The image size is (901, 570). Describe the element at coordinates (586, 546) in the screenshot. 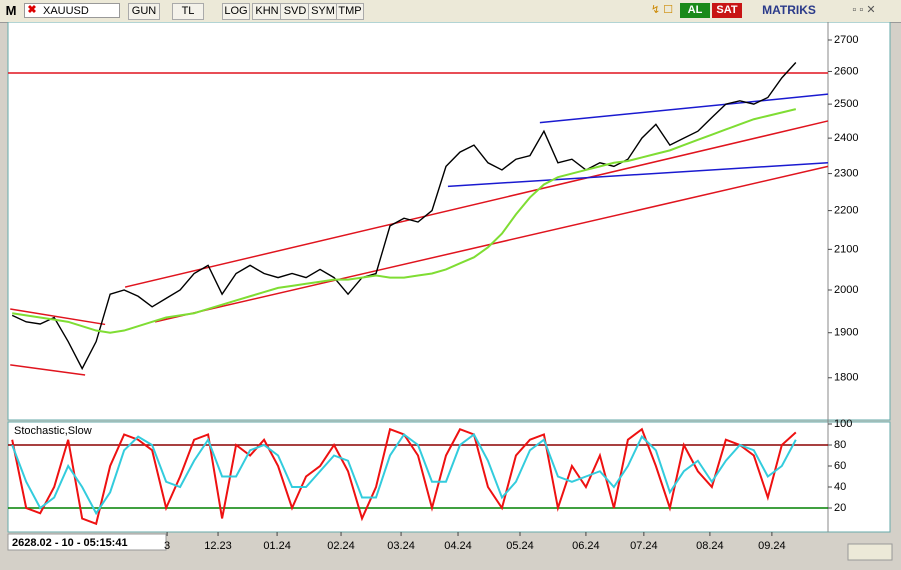

I see `x-tick-label: 06.24` at that location.